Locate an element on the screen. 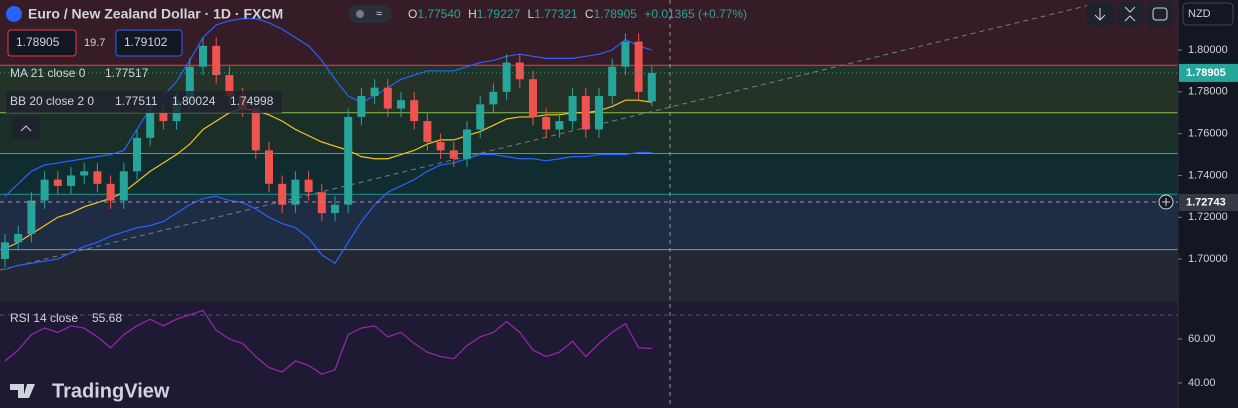 The image size is (1238, 408). y-tick-label: 60.00 is located at coordinates (1202, 339).